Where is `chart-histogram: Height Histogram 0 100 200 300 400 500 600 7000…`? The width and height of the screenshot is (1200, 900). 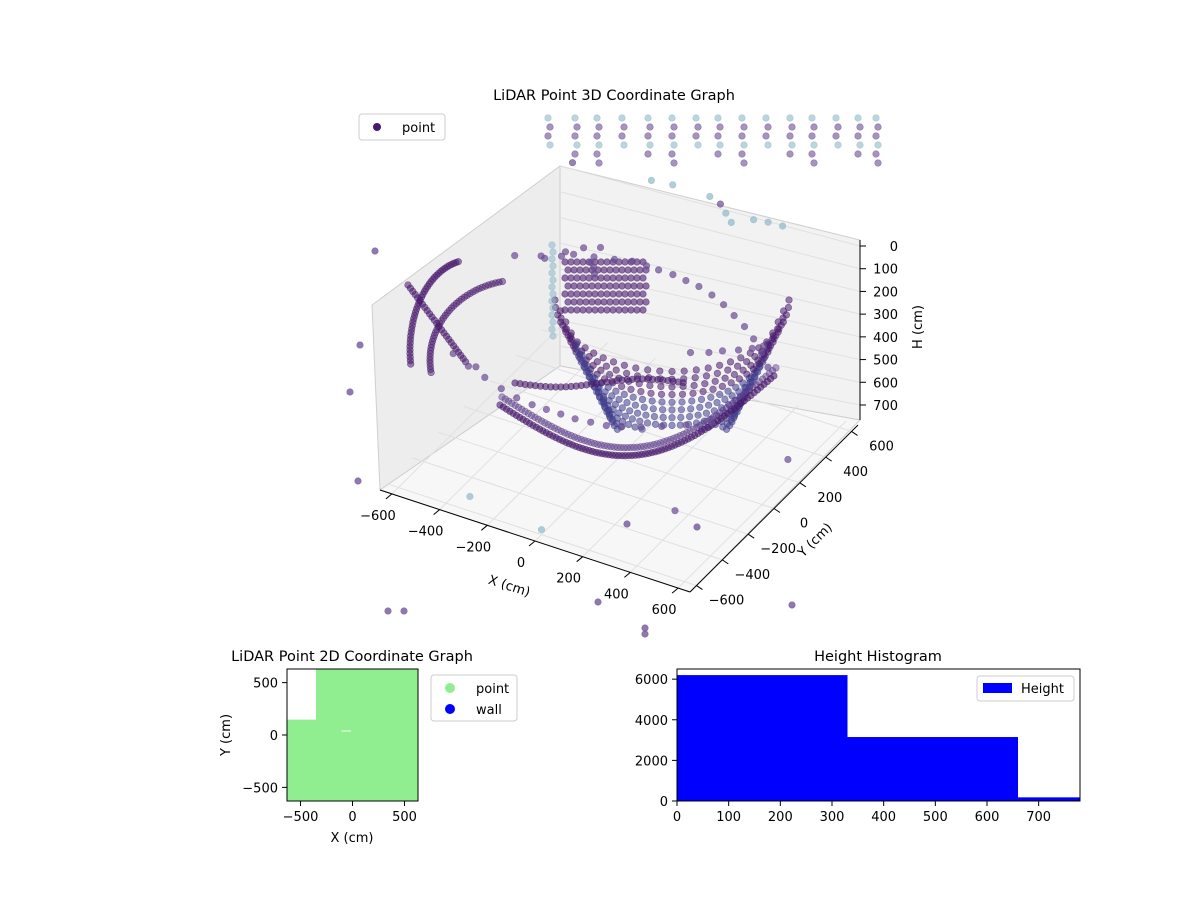 chart-histogram: Height Histogram 0 100 200 300 400 500 600 7000… is located at coordinates (858, 737).